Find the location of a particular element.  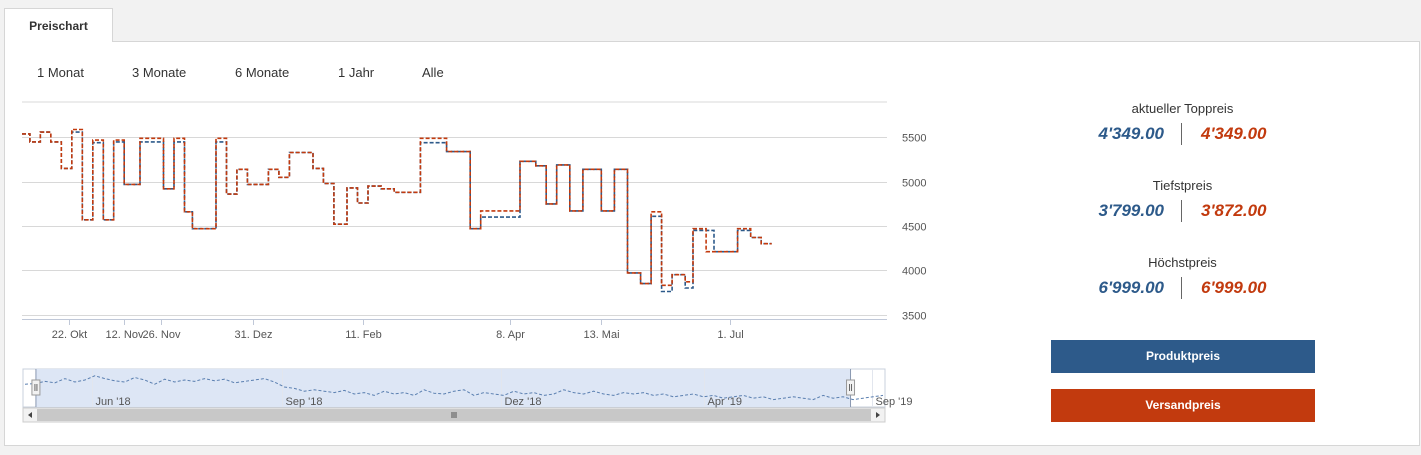

navigator-tick-label: Dez '18 is located at coordinates (523, 402).